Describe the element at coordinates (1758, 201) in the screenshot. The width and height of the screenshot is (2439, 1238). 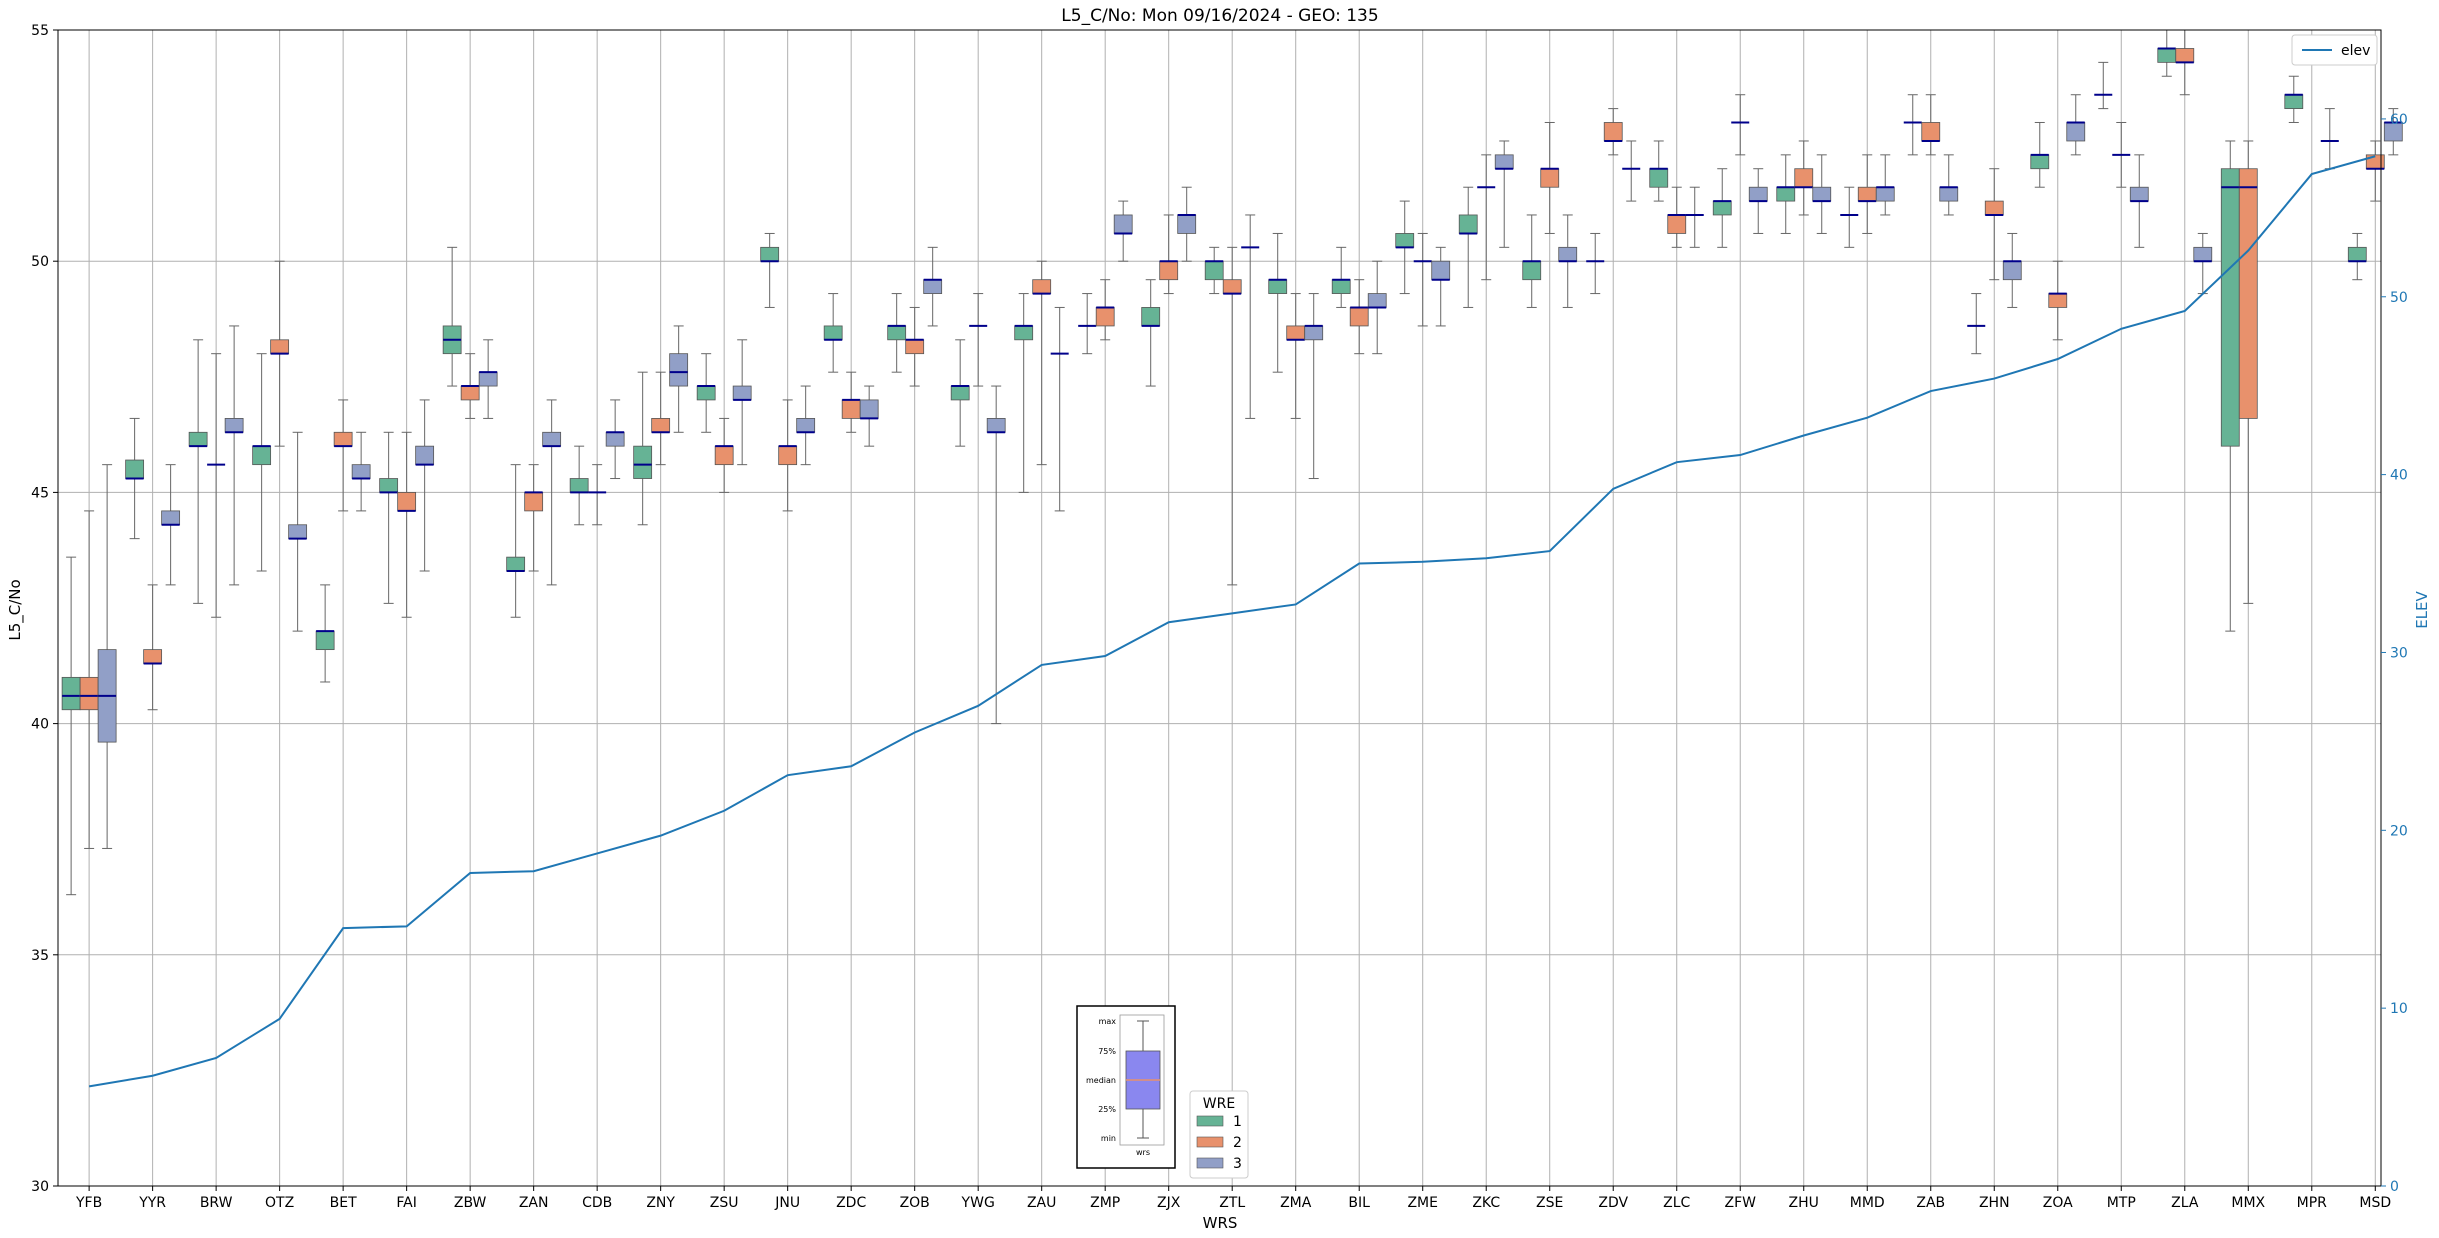
I see `box-zfw-wre3` at that location.